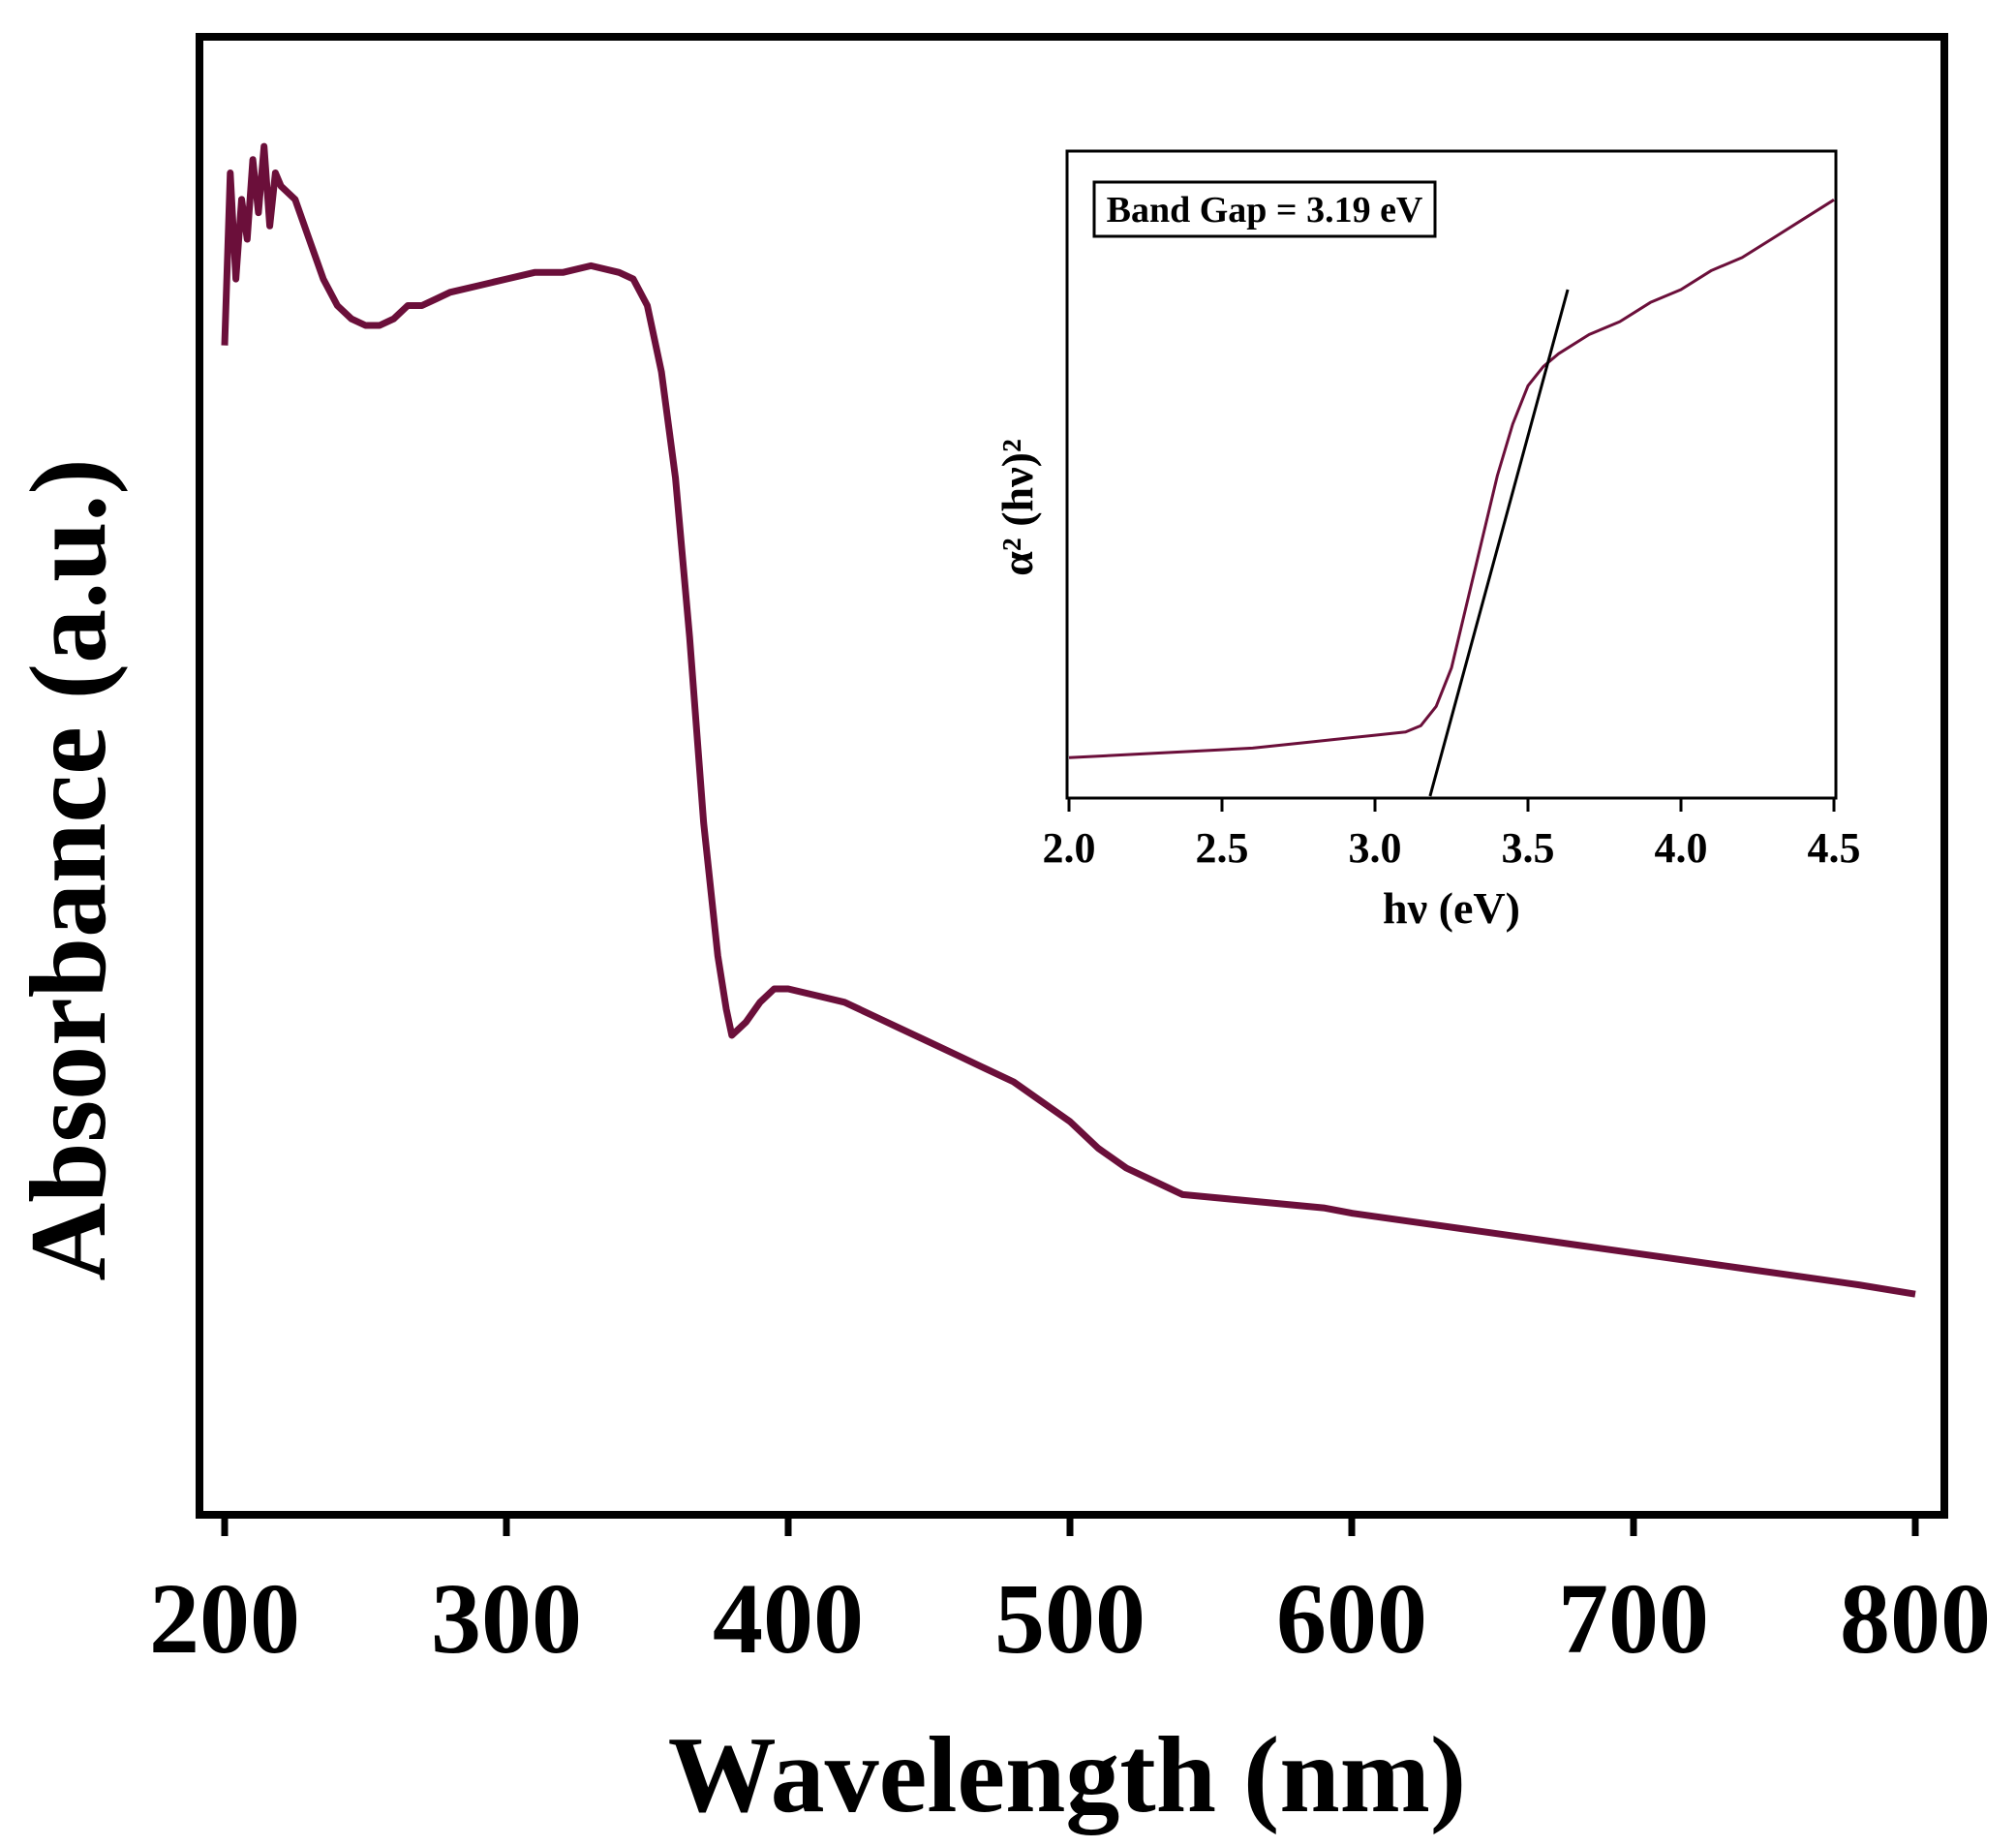  Describe the element at coordinates (1376, 848) in the screenshot. I see `inset-x-tick-label: 3.0` at that location.